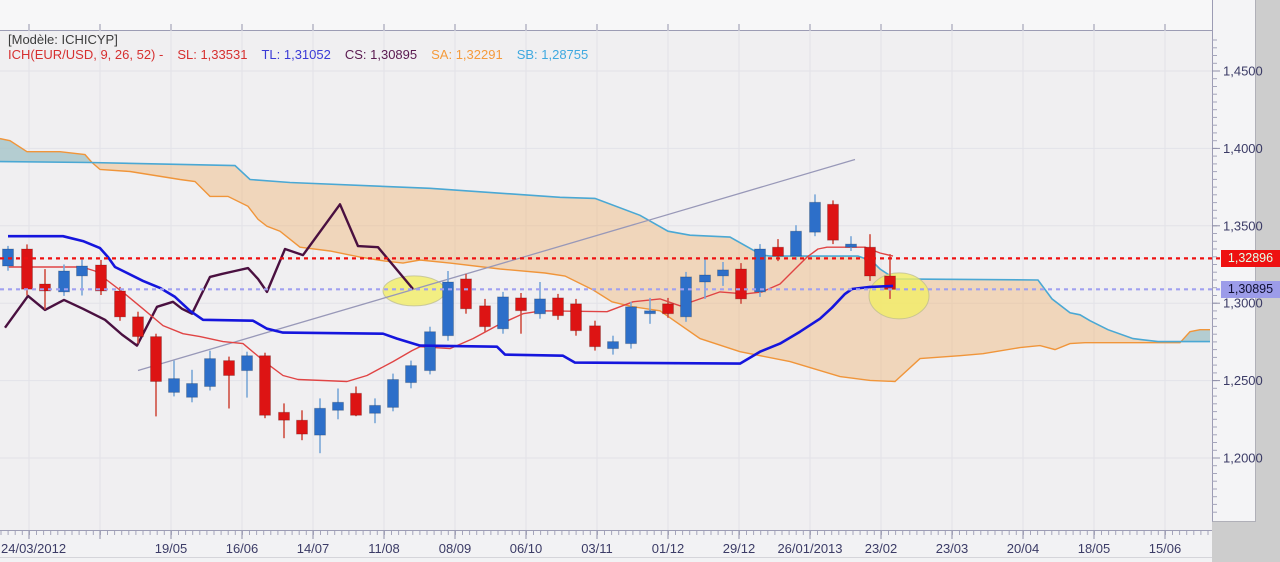 The image size is (1280, 562). What do you see at coordinates (63, 39) in the screenshot?
I see `legend-model-label: [Modèle: ICHICYP]` at bounding box center [63, 39].